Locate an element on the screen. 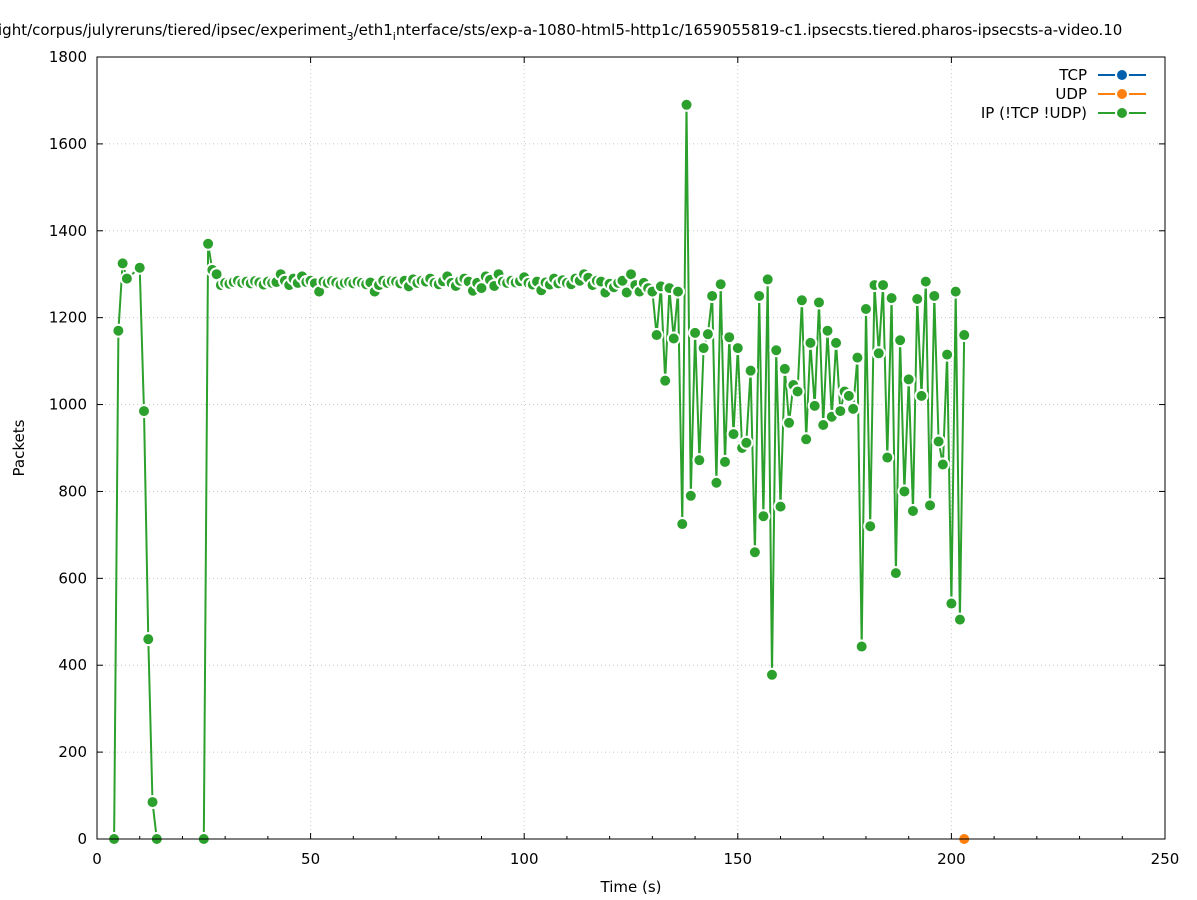  y-tick-label: 200 is located at coordinates (72, 752).